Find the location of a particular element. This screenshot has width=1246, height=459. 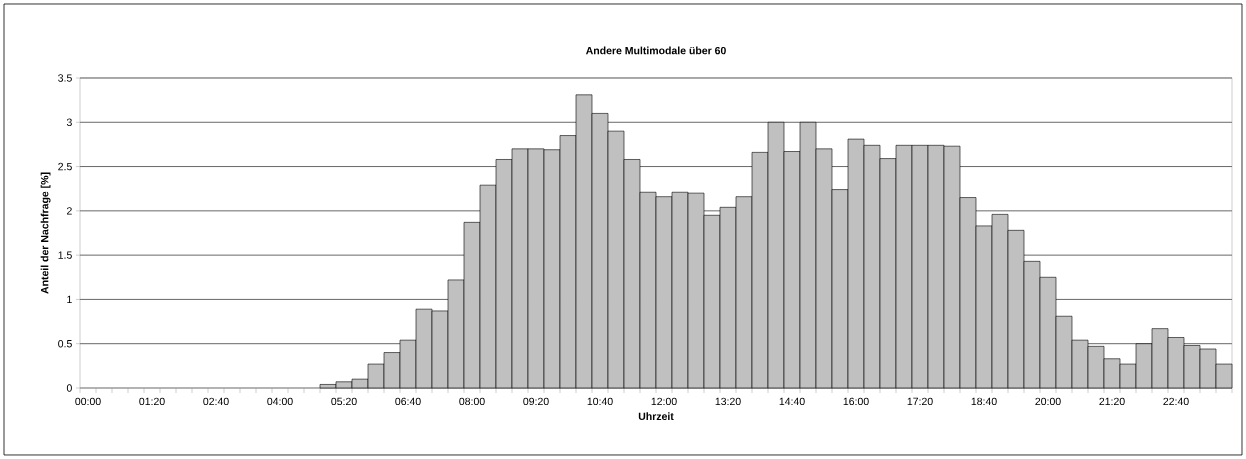

x-tick-label: 00:00 is located at coordinates (88, 401).